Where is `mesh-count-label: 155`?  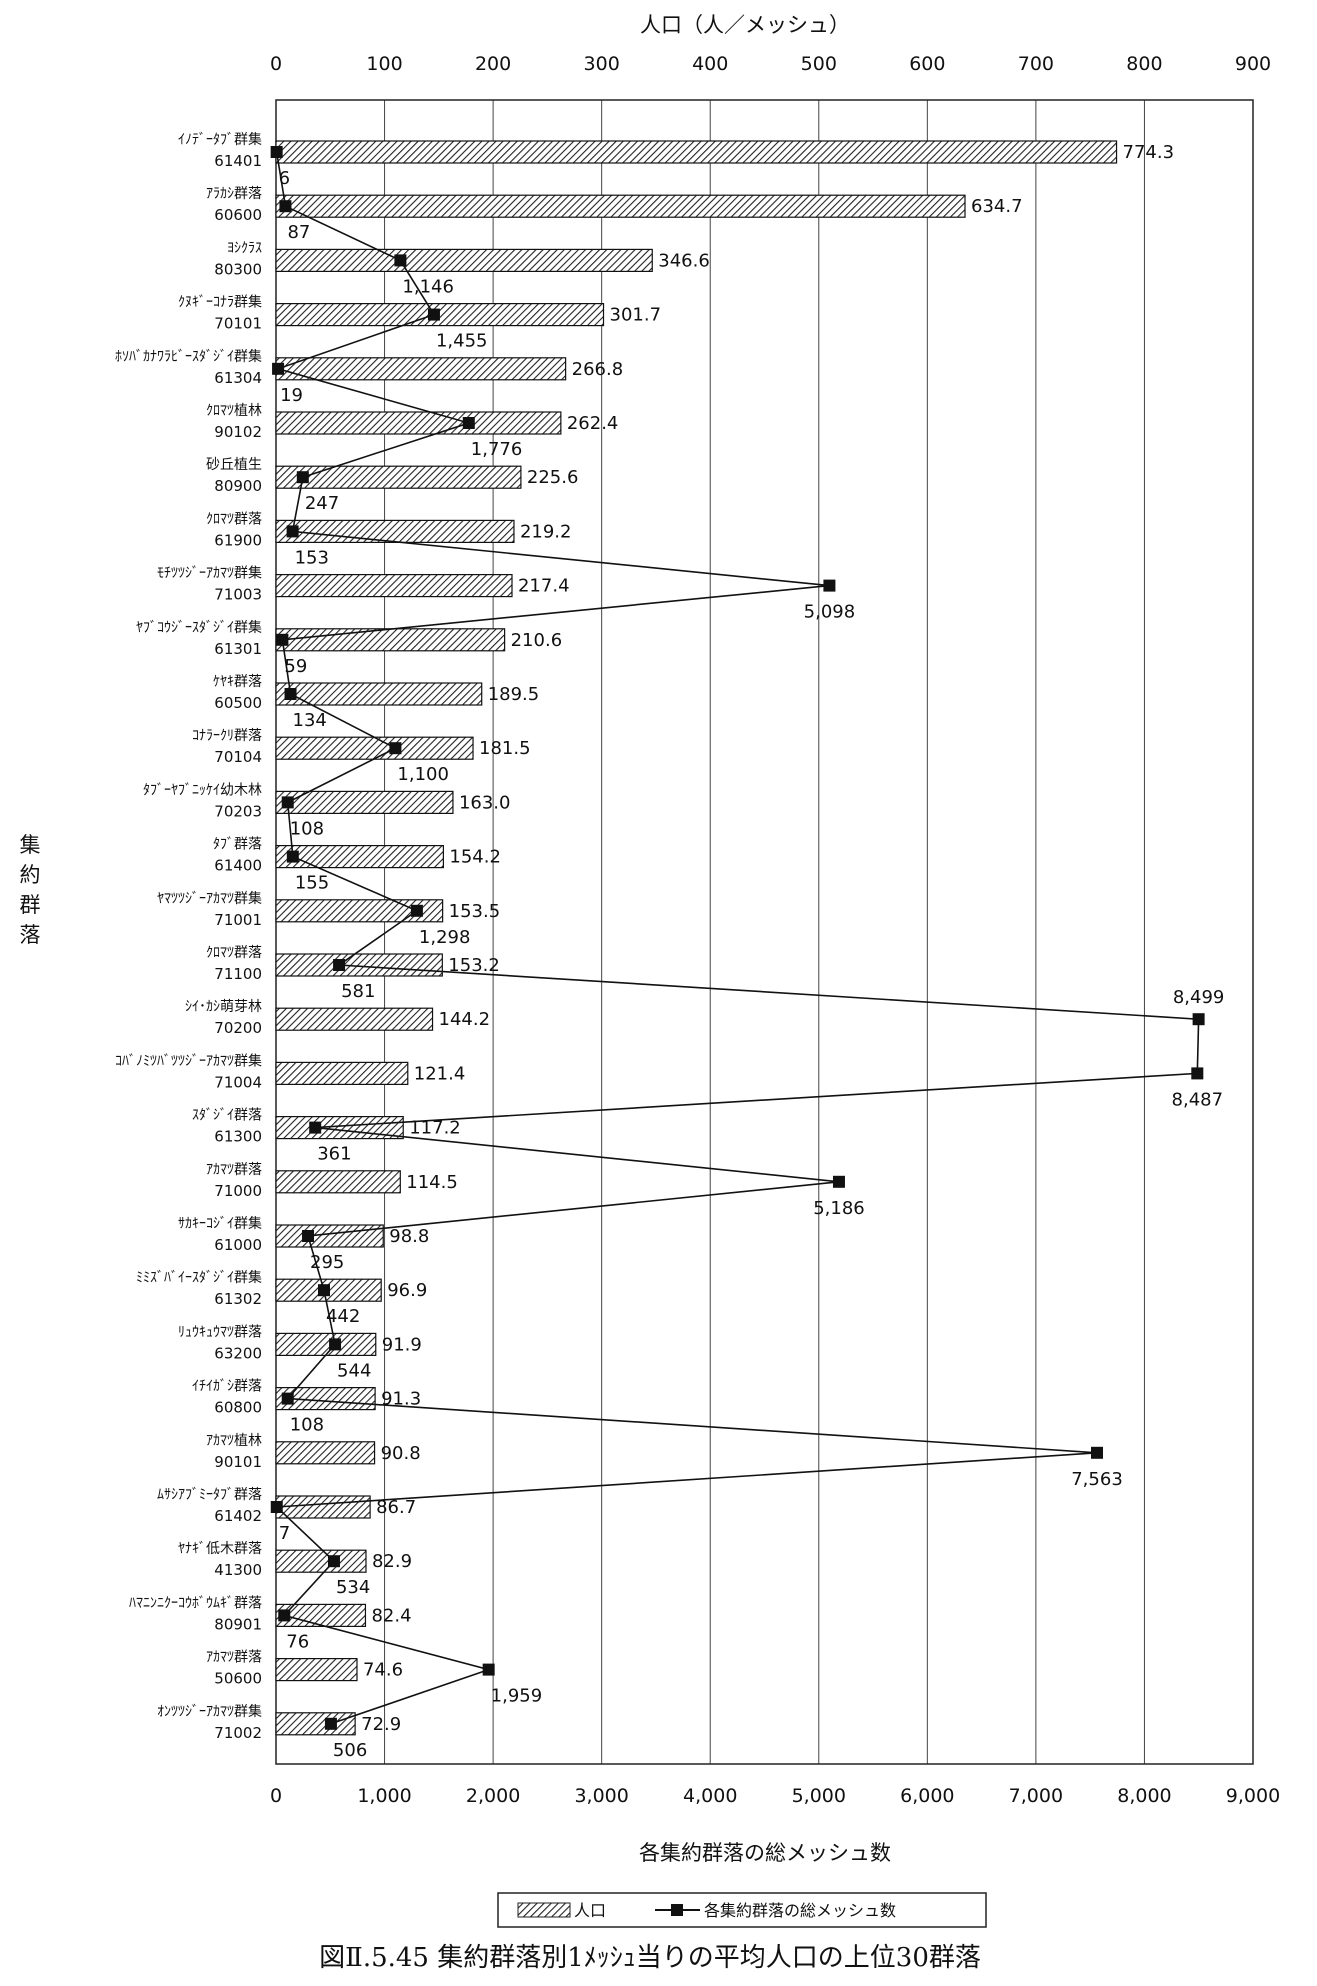
mesh-count-label: 155 is located at coordinates (312, 883).